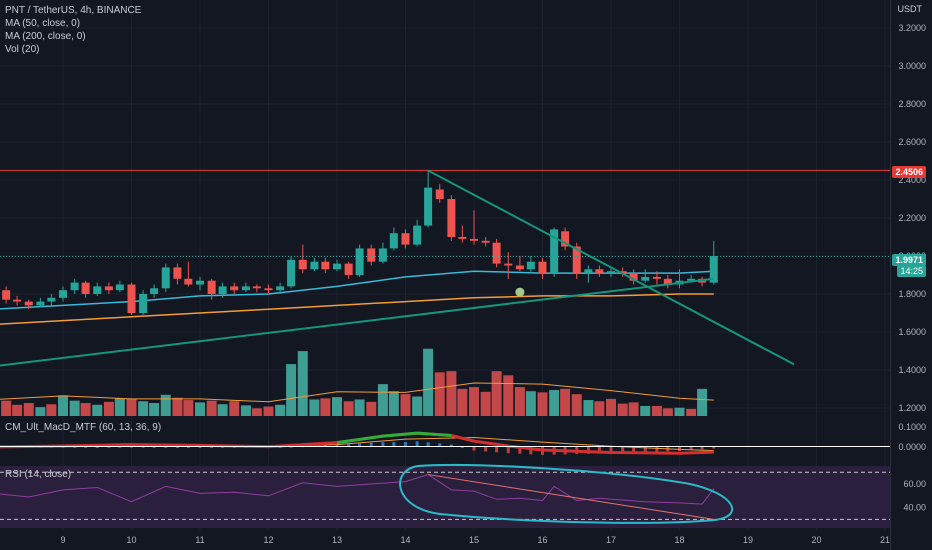 Image resolution: width=932 pixels, height=550 pixels. What do you see at coordinates (474, 540) in the screenshot?
I see `time-tick-label: 15` at bounding box center [474, 540].